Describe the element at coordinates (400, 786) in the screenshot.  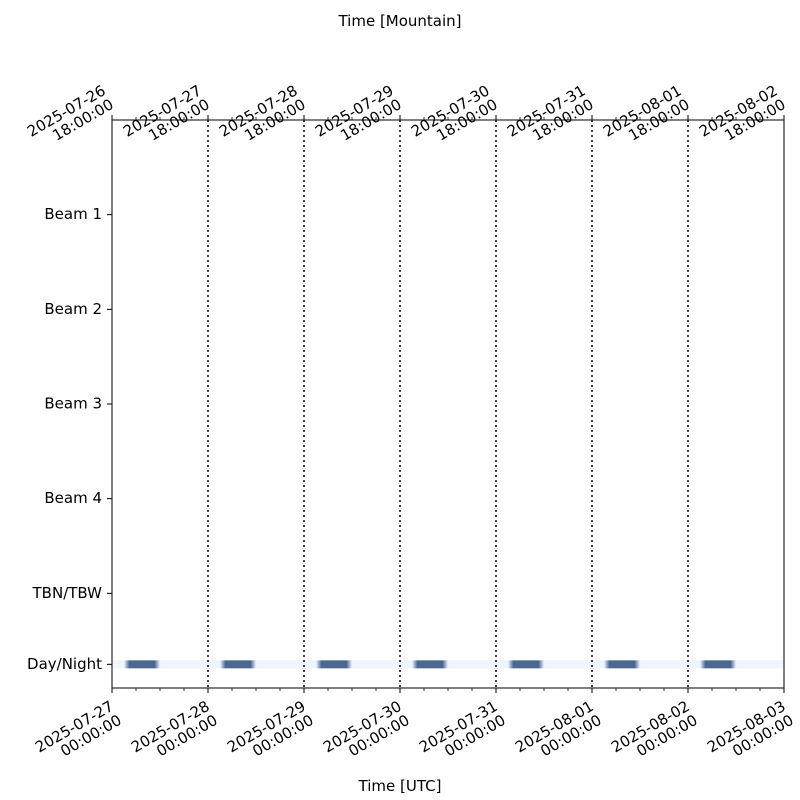
I see `x-axis-label: Time [UTC]` at that location.